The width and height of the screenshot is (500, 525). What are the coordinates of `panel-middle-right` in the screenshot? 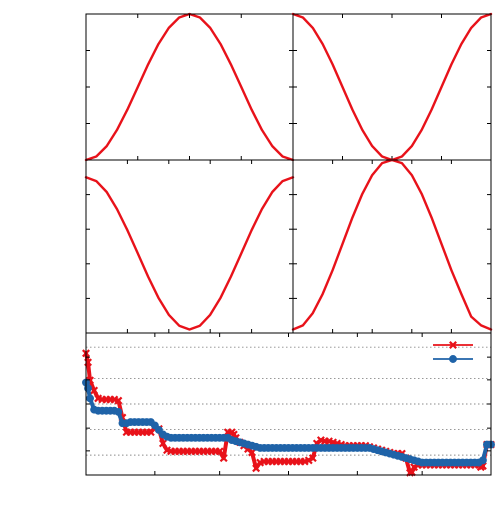 It's located at (392, 246).